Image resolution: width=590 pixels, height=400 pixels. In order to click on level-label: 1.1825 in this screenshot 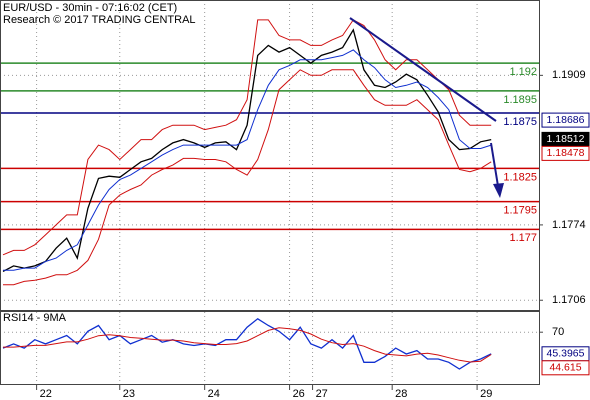, I will do `click(520, 177)`.